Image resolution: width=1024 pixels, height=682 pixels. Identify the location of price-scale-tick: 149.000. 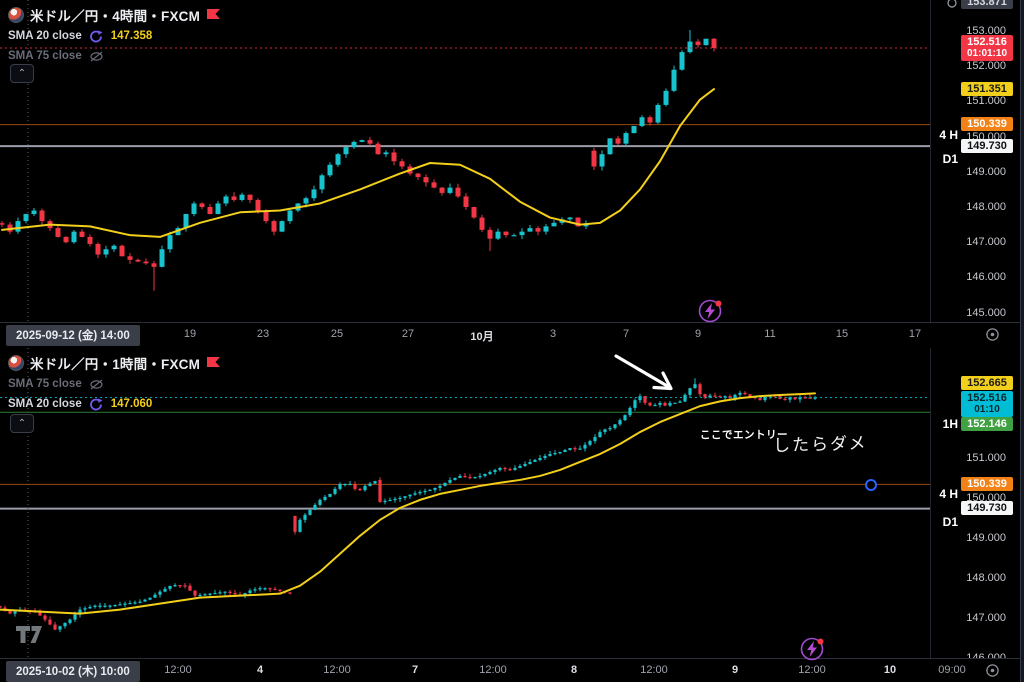
(986, 171).